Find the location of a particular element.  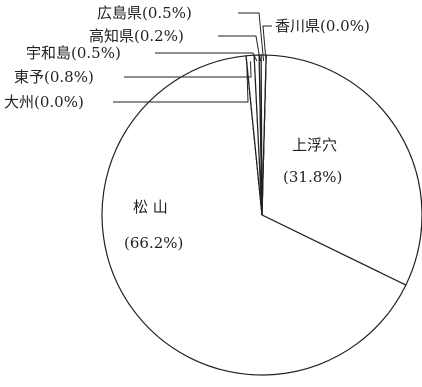

callout-label-ozu: 大州(0.0%) is located at coordinates (44, 102).